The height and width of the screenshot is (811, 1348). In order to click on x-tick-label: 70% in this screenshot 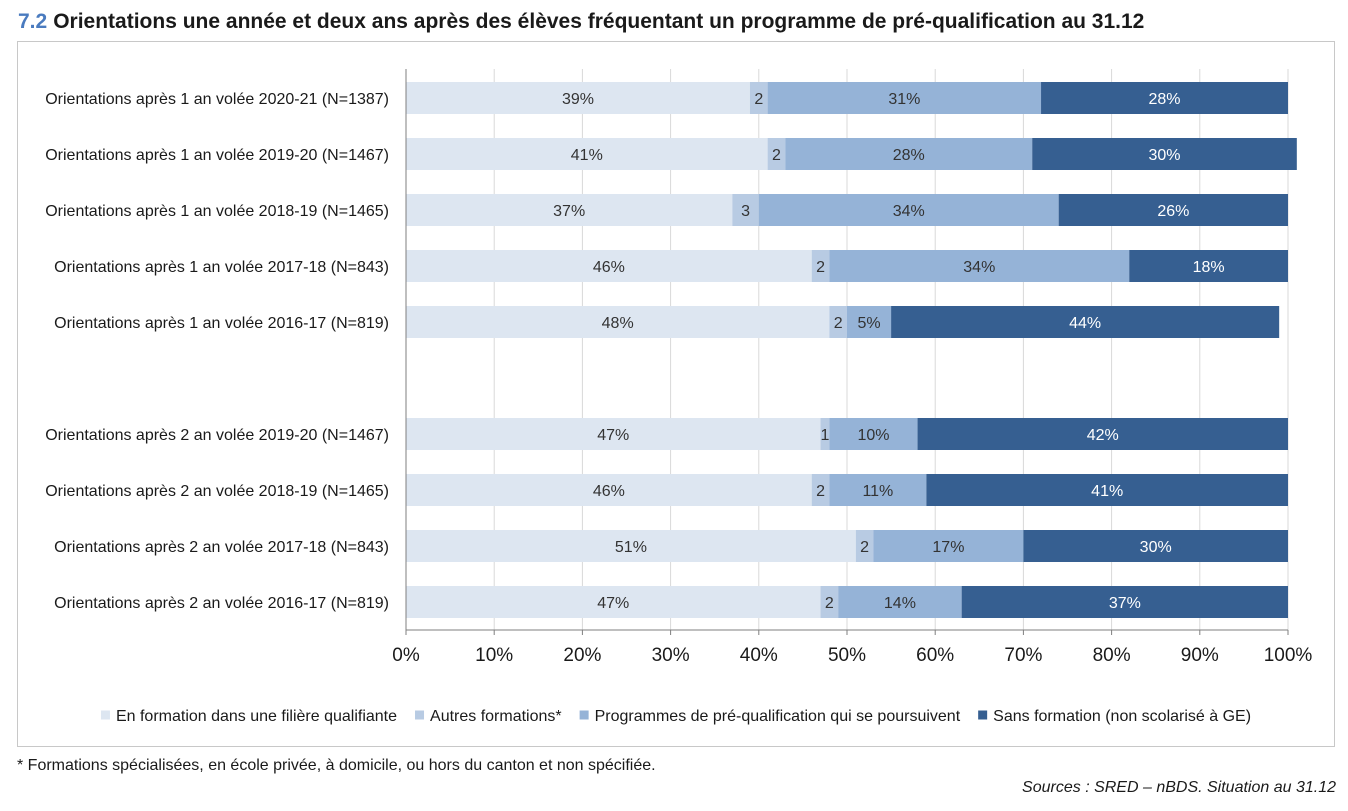, I will do `click(1023, 655)`.